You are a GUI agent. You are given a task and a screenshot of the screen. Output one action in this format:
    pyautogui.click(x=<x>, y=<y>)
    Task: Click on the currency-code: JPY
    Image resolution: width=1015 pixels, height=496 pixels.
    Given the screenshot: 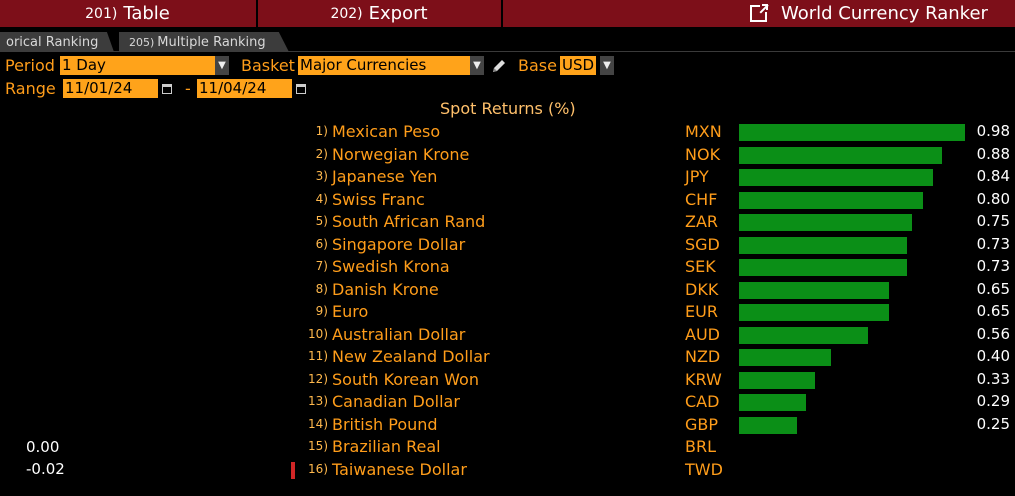 What is the action you would take?
    pyautogui.click(x=697, y=176)
    